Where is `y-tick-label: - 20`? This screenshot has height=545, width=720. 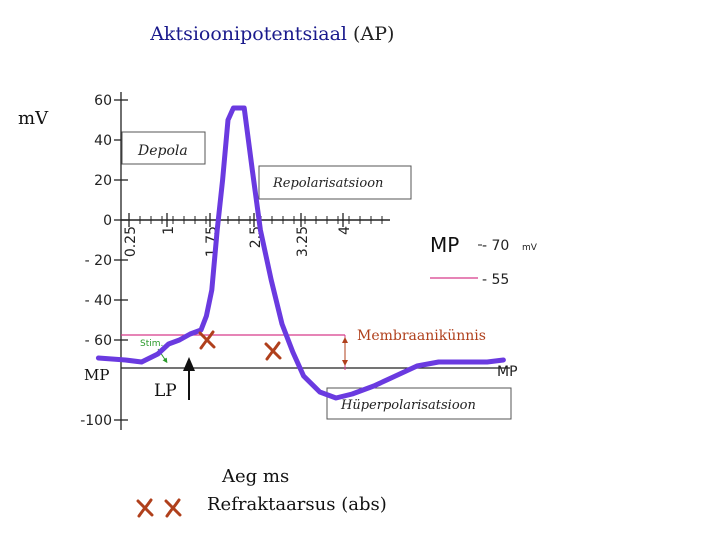
y-tick-label: - 20 is located at coordinates (98, 261).